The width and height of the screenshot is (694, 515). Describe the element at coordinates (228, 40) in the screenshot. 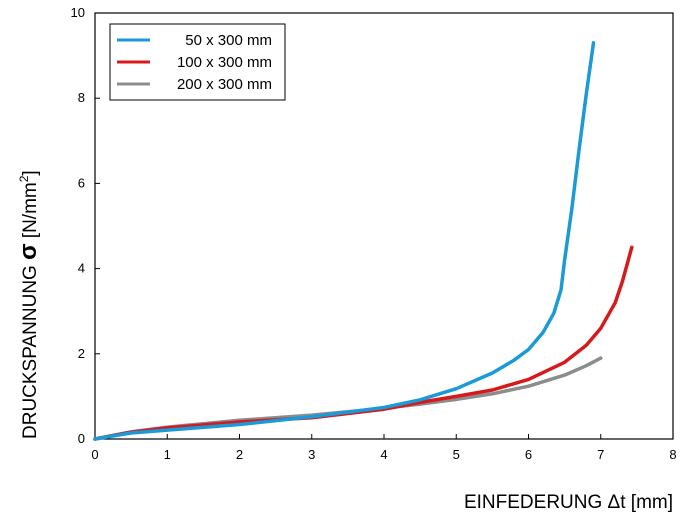

I see `legend-label: 50 x 300 mm` at that location.